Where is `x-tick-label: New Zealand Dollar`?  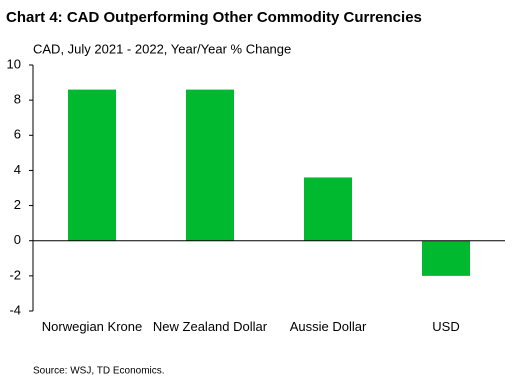
x-tick-label: New Zealand Dollar is located at coordinates (210, 326).